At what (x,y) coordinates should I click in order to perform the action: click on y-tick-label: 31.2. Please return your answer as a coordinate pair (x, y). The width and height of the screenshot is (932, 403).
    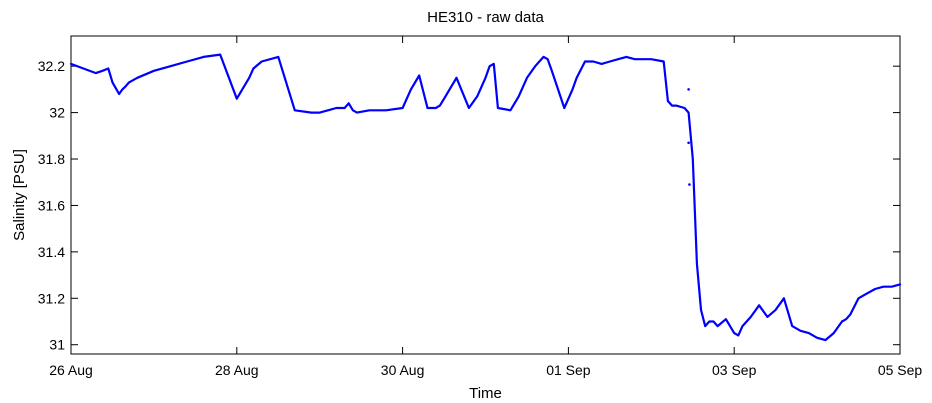
    Looking at the image, I should click on (51, 298).